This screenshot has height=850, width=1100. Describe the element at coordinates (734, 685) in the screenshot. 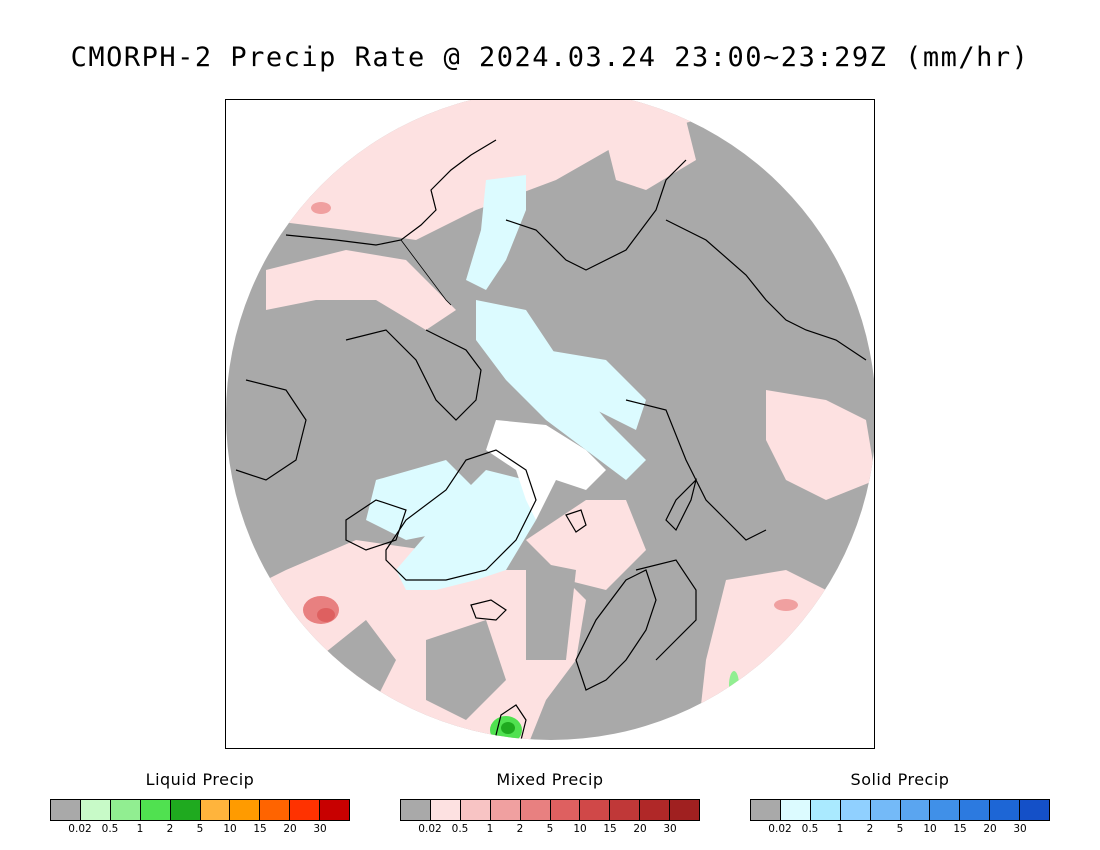

I see `liquid-precip-east` at that location.